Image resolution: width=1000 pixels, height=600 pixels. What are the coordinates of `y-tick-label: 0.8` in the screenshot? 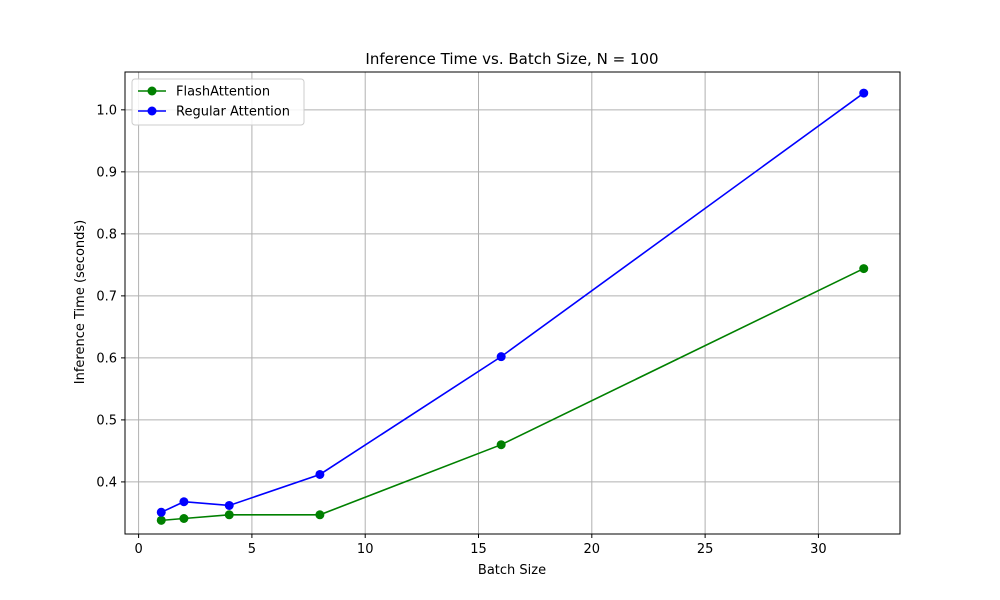 It's located at (106, 234).